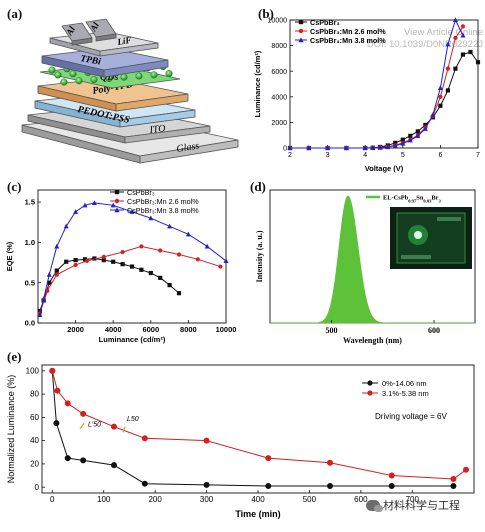 This screenshot has width=485, height=532. I want to click on x-tick-label-1: 3, so click(328, 155).